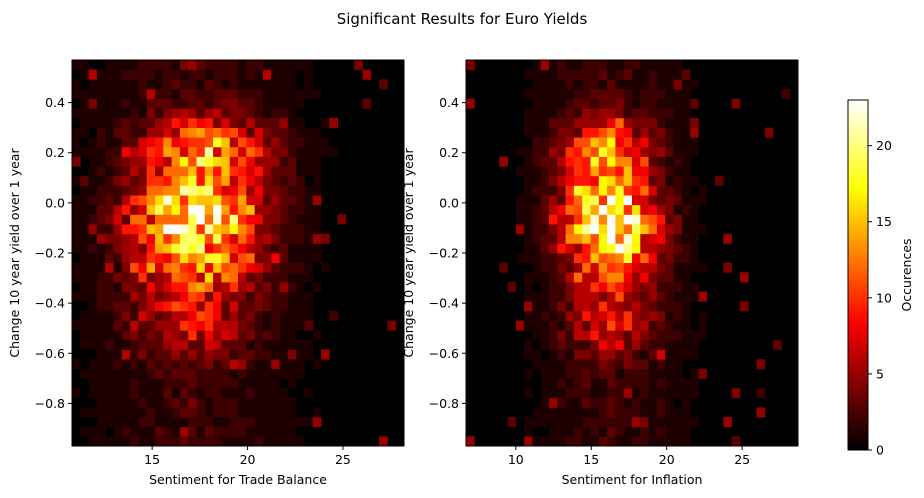 The width and height of the screenshot is (924, 498). Describe the element at coordinates (884, 297) in the screenshot. I see `colorbar-tick-label: 10` at that location.